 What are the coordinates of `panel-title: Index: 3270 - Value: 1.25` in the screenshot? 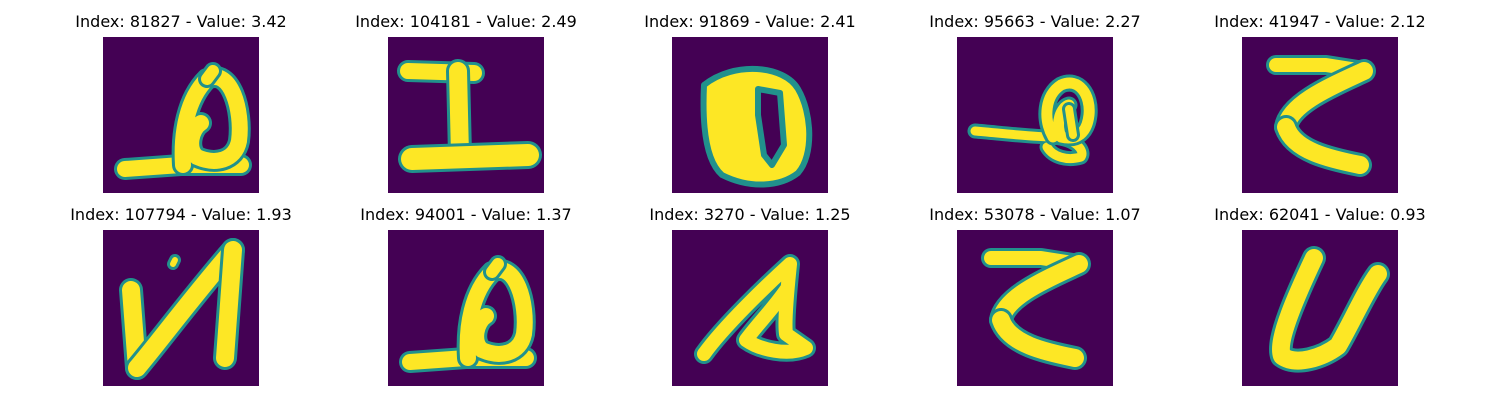 It's located at (750, 214).